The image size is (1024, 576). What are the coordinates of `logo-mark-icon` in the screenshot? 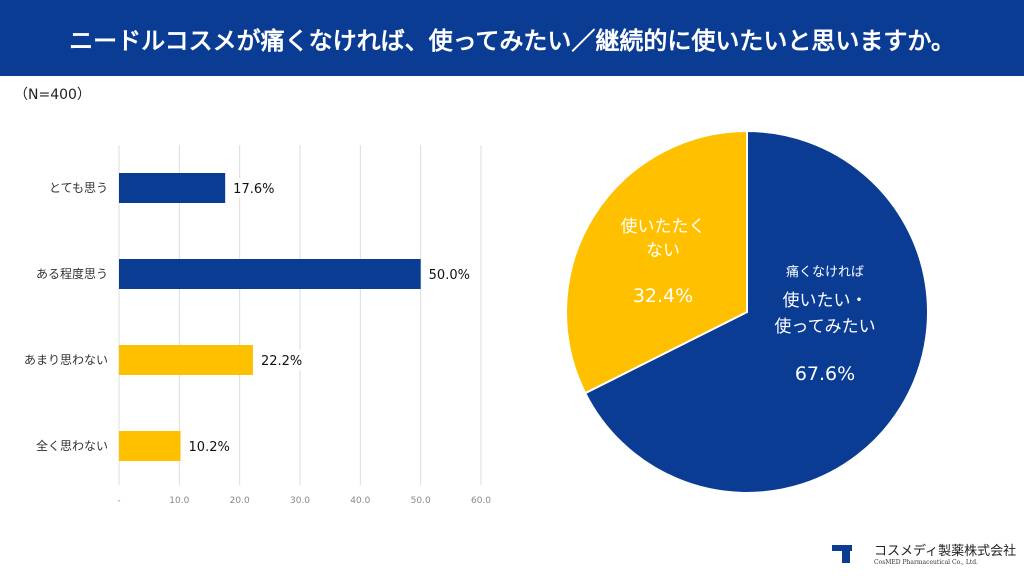 It's located at (851, 553).